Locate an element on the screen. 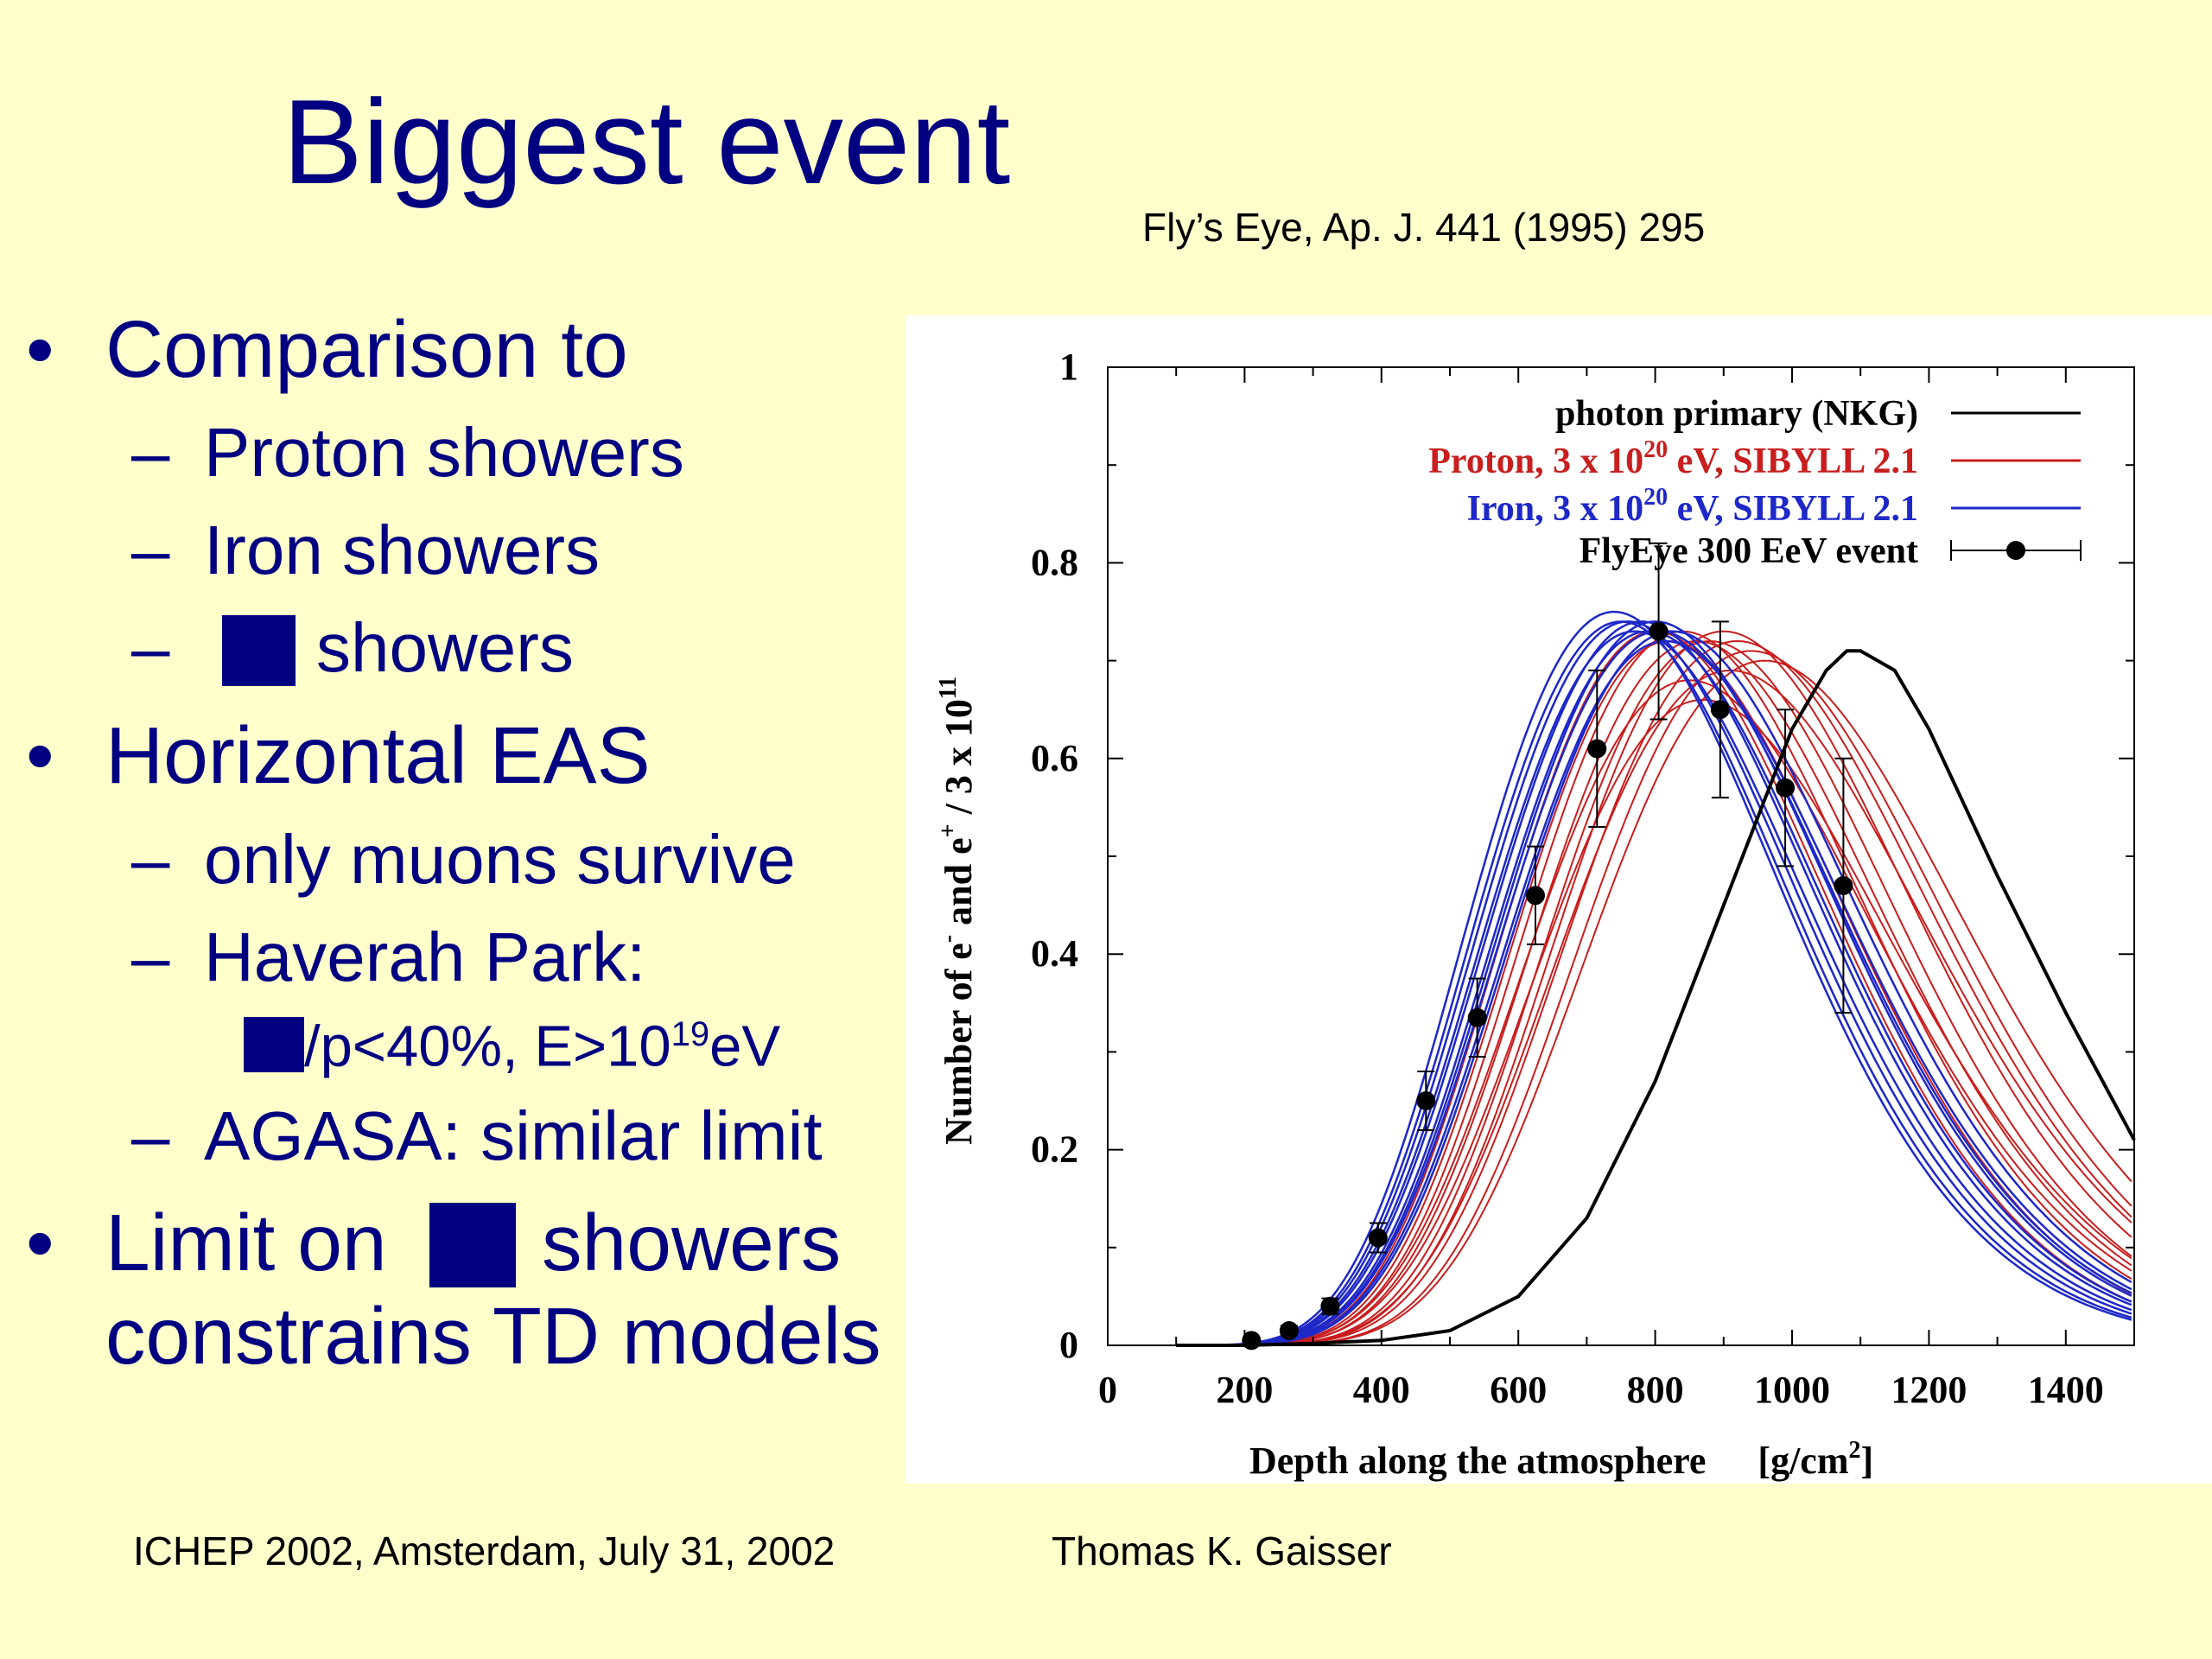  legend-entry: FlyEye 300 EeV event is located at coordinates (1749, 551).